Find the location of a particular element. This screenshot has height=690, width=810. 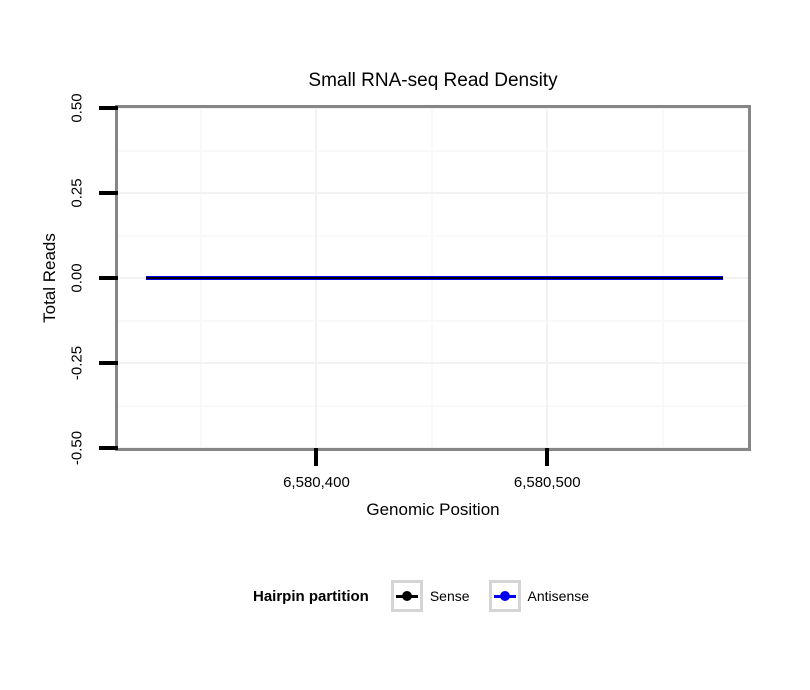

series-line-sense is located at coordinates (434, 278).